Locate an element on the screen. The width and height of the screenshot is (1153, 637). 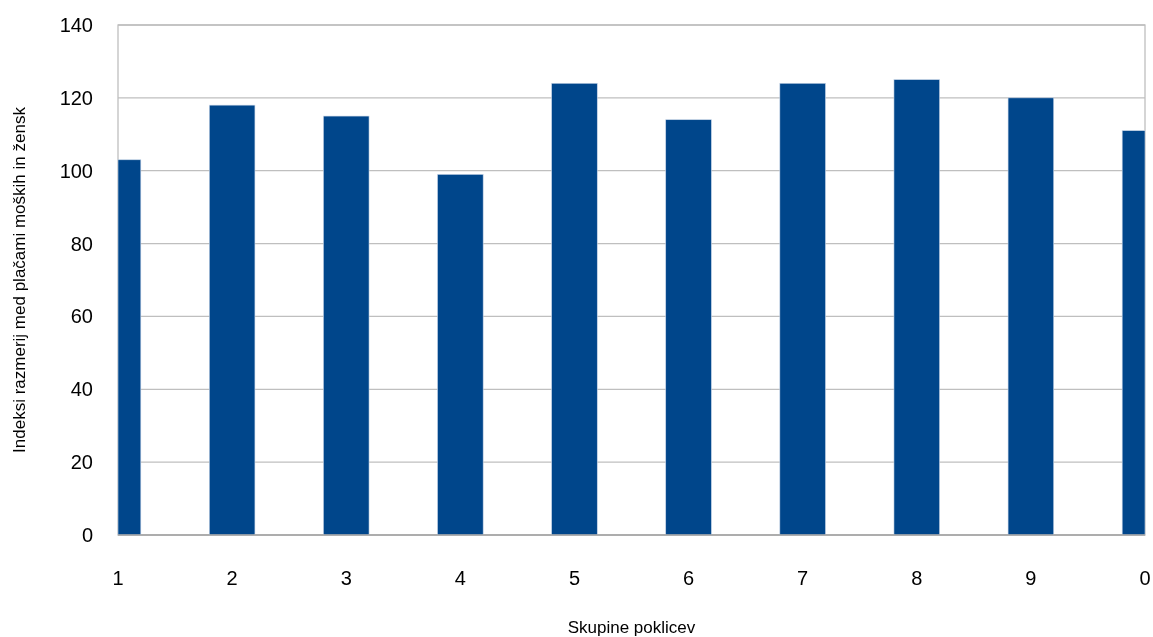
y-tick-label: 40 is located at coordinates (81, 389).